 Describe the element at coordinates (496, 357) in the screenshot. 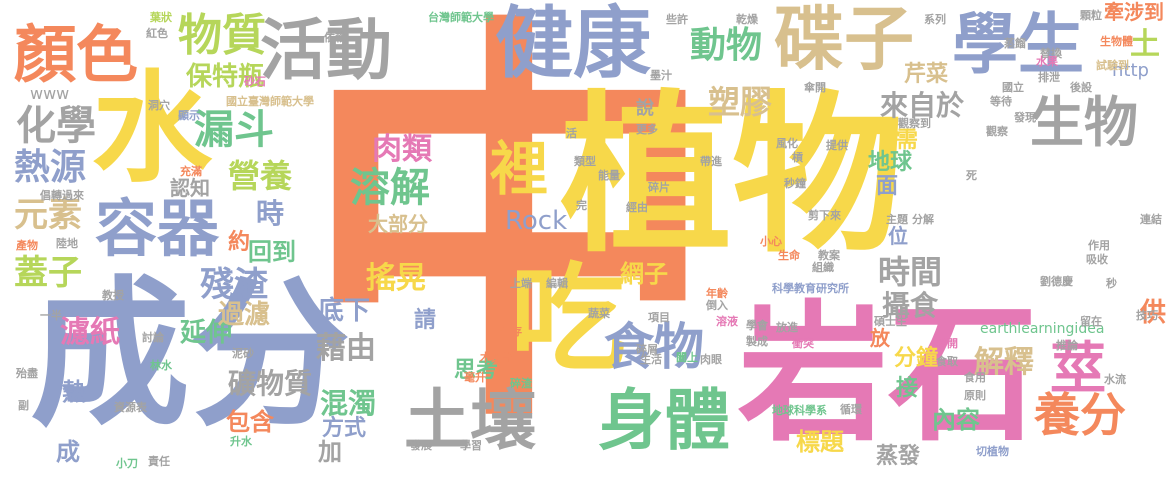

I see `word-mudibu: 木質部` at that location.